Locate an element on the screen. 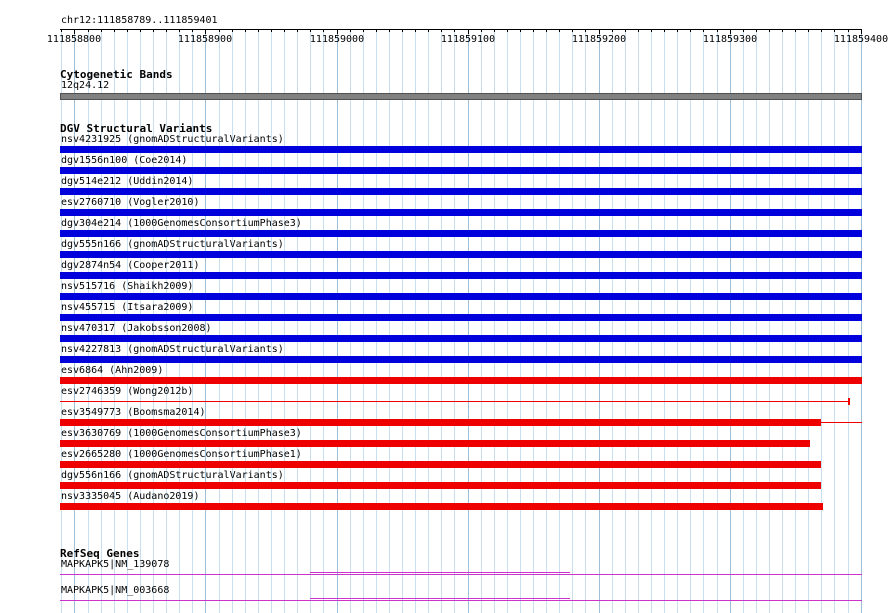 Image resolution: width=890 pixels, height=613 pixels. dgv-feature-label: nsv4231925 (gnomADStructuralVariants) is located at coordinates (172, 139).